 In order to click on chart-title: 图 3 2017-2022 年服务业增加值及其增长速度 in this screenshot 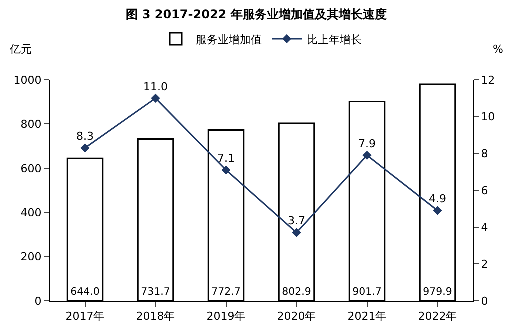, I will do `click(256, 14)`.